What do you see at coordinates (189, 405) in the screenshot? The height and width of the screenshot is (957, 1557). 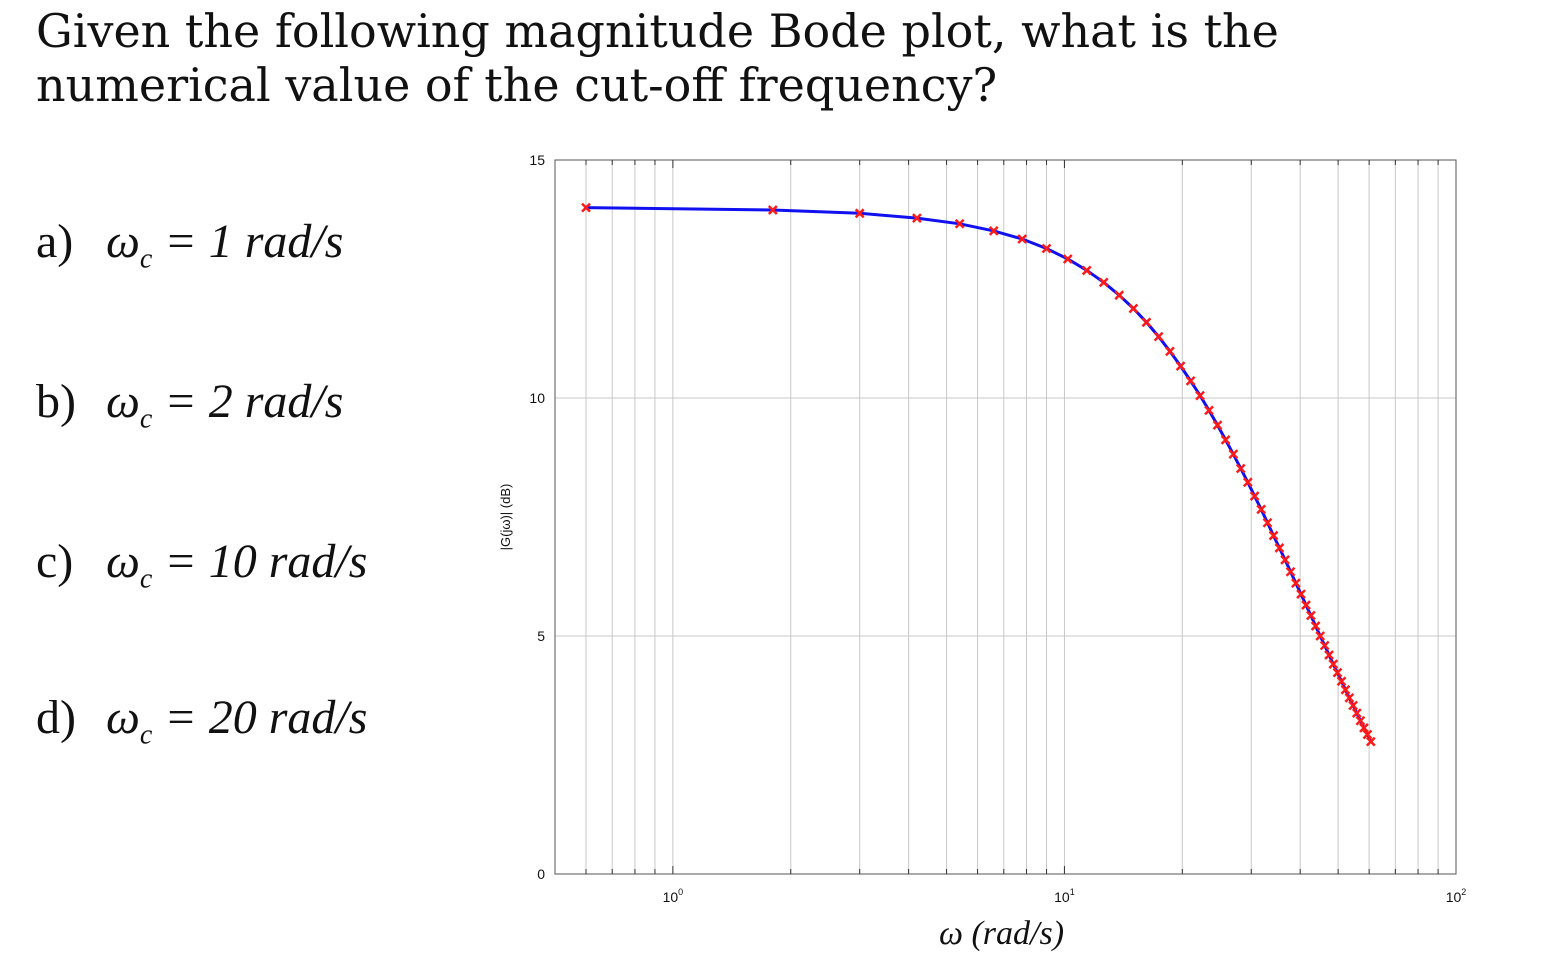 I see `option-b: b) ωc = 2 rad/s` at bounding box center [189, 405].